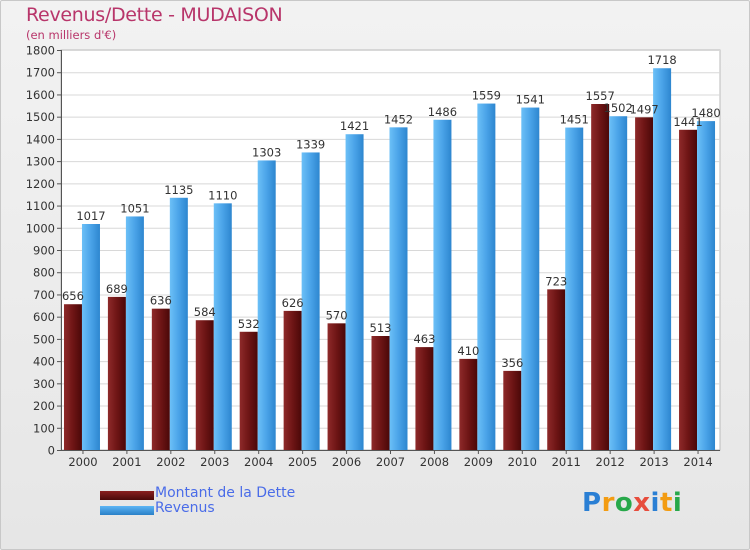 Image resolution: width=750 pixels, height=550 pixels. I want to click on data-label-revenus: 1421, so click(354, 126).